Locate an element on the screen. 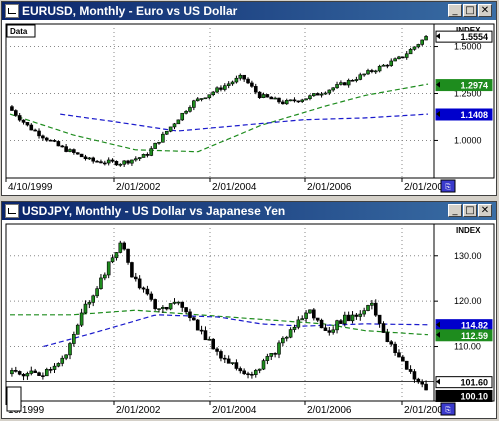 This screenshot has width=499, height=421. date-tick-label: 4/10/1999 is located at coordinates (30, 187).